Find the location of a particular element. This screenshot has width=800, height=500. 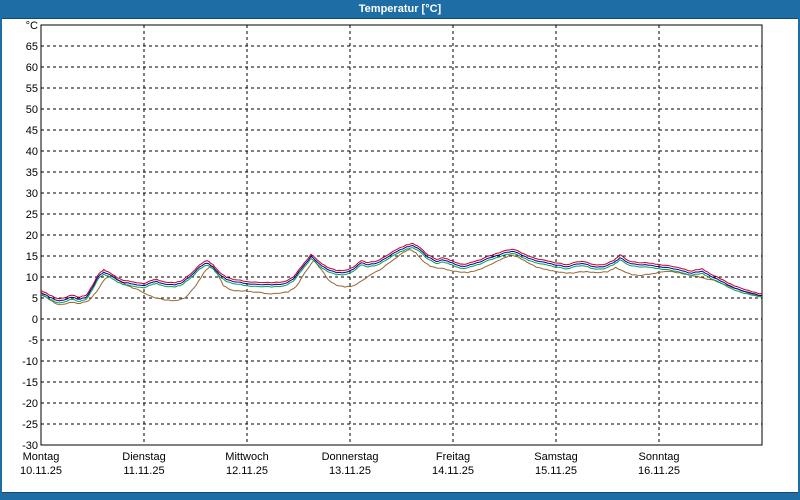

day-name-label: Dienstag is located at coordinates (143, 457).